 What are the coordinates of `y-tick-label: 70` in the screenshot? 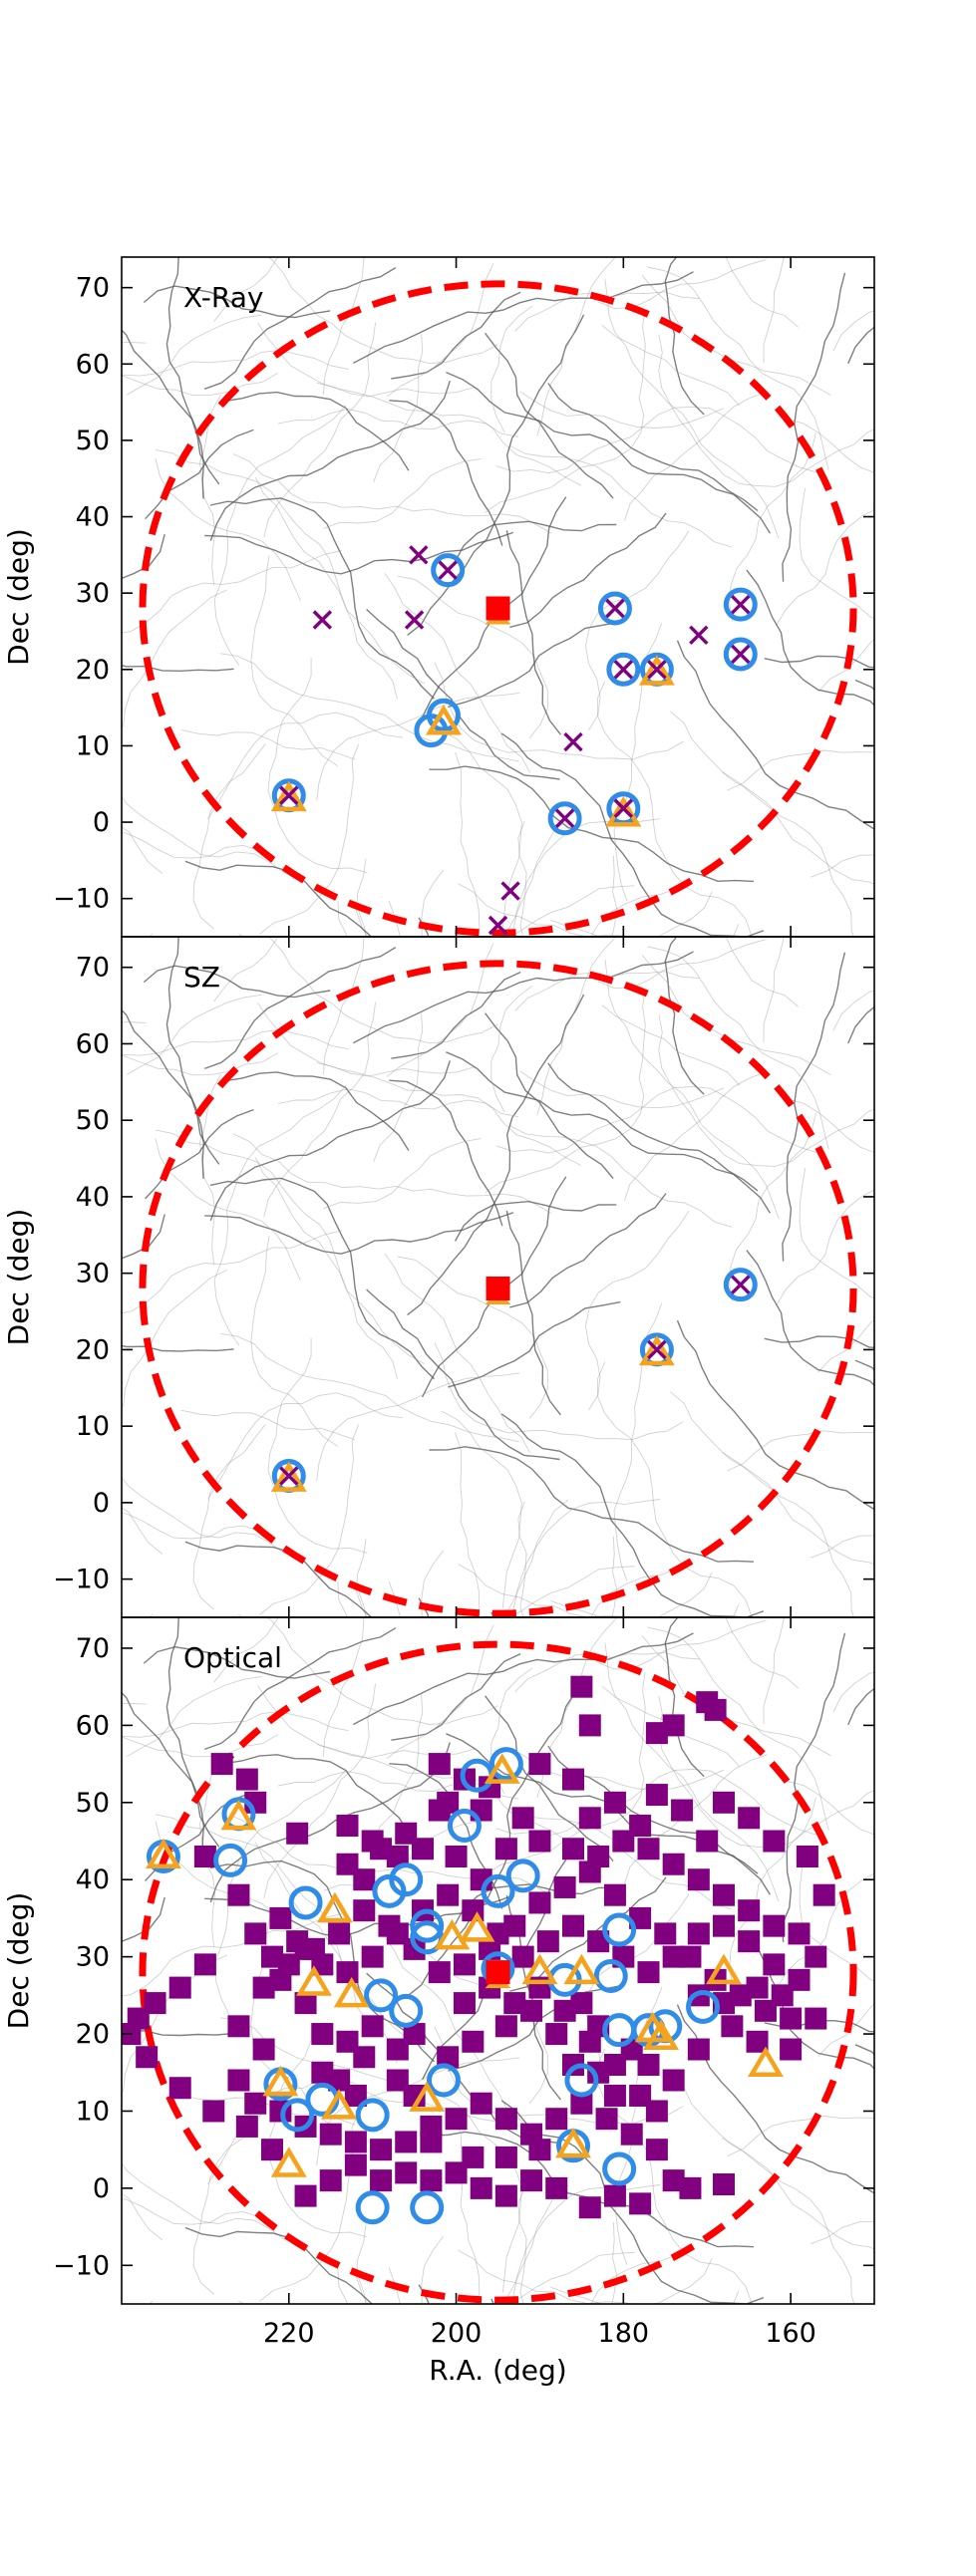 It's located at (93, 288).